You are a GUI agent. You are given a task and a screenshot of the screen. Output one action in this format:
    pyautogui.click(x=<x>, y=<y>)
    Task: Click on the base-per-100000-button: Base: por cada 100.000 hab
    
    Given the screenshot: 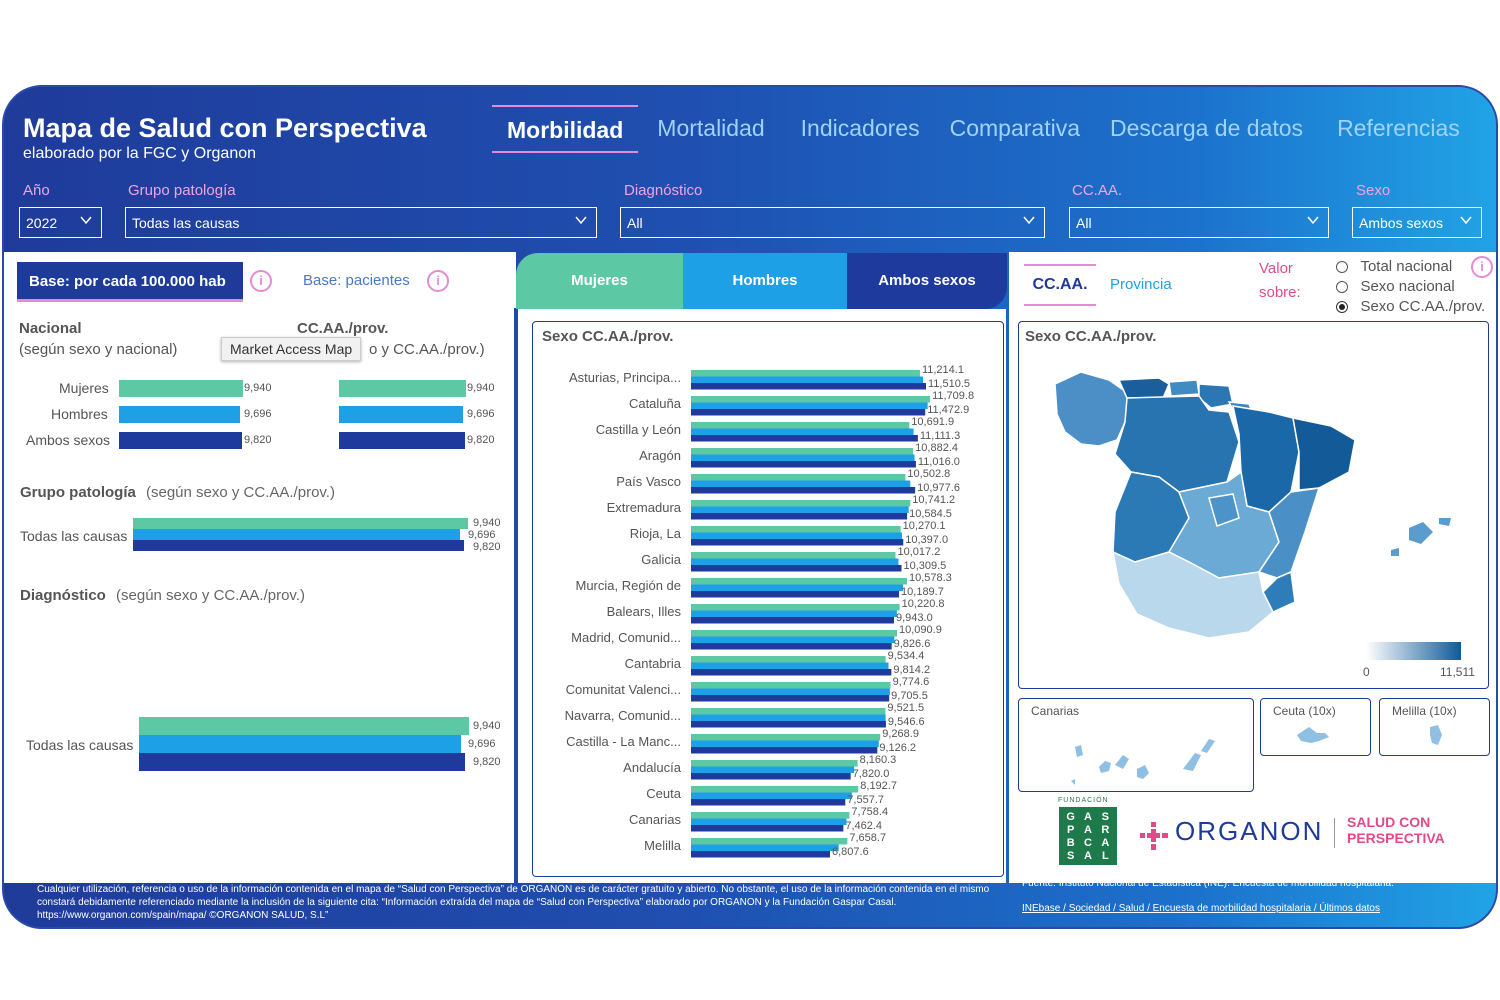 What is the action you would take?
    pyautogui.click(x=130, y=282)
    